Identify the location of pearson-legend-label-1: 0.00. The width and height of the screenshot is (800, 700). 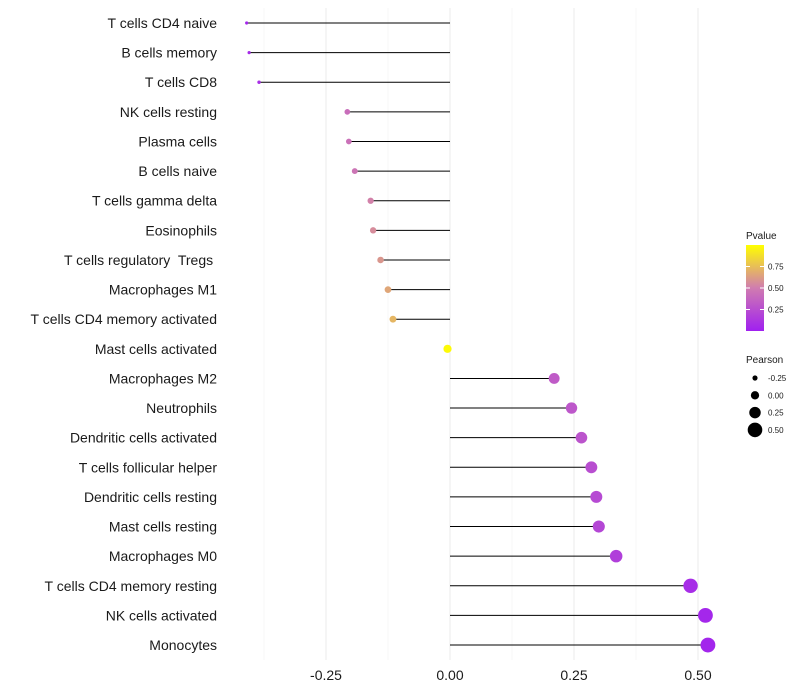
(776, 395).